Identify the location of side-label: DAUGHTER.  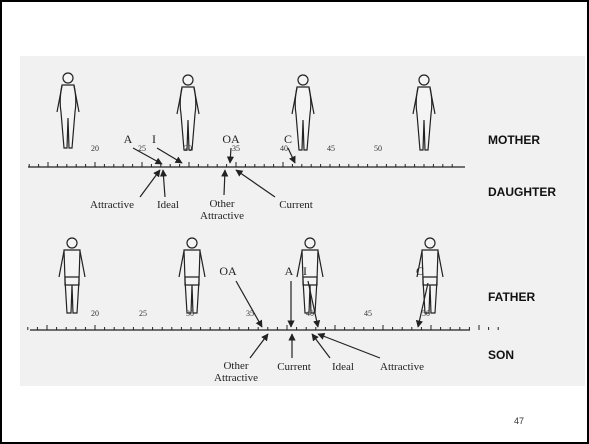
(522, 192).